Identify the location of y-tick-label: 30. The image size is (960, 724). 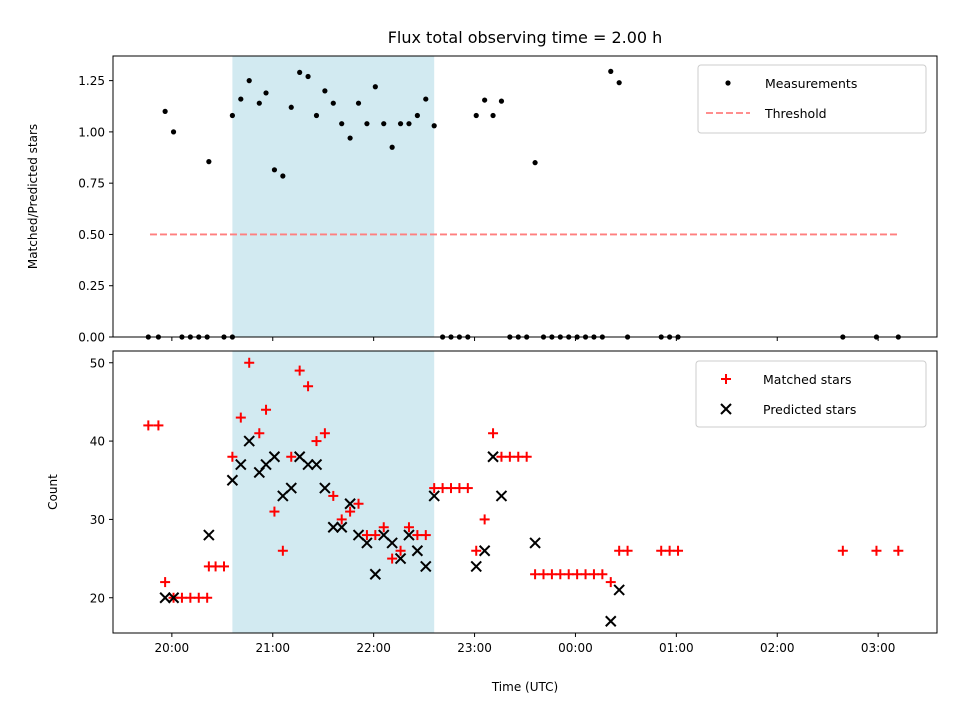
(97, 520).